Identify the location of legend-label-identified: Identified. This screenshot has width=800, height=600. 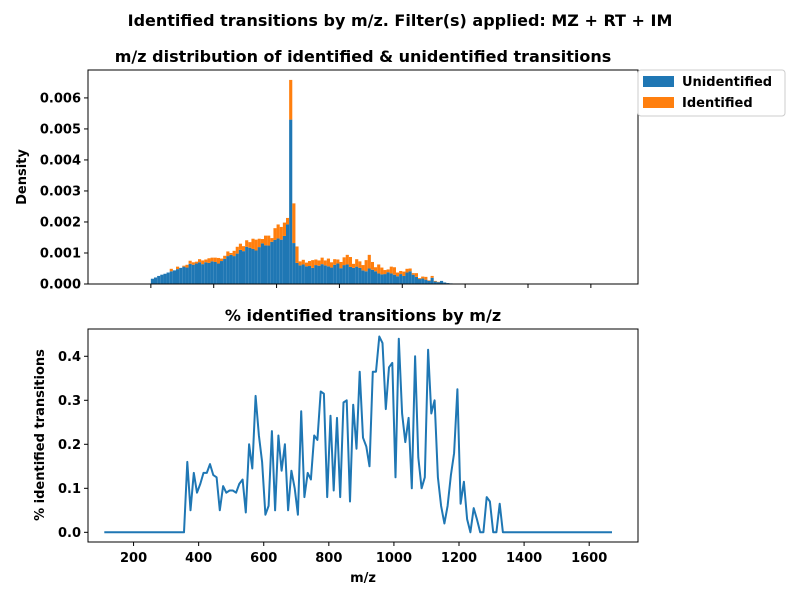
(717, 103).